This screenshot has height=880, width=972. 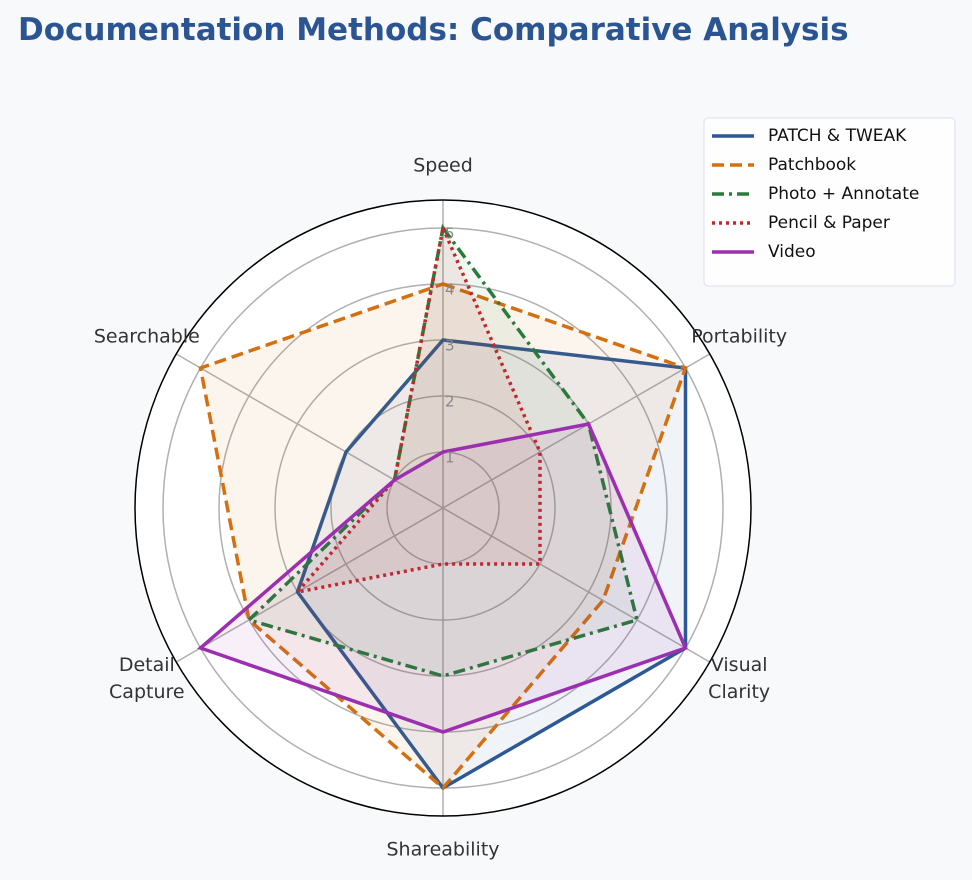 I want to click on axis-label: Searchable, so click(x=146, y=336).